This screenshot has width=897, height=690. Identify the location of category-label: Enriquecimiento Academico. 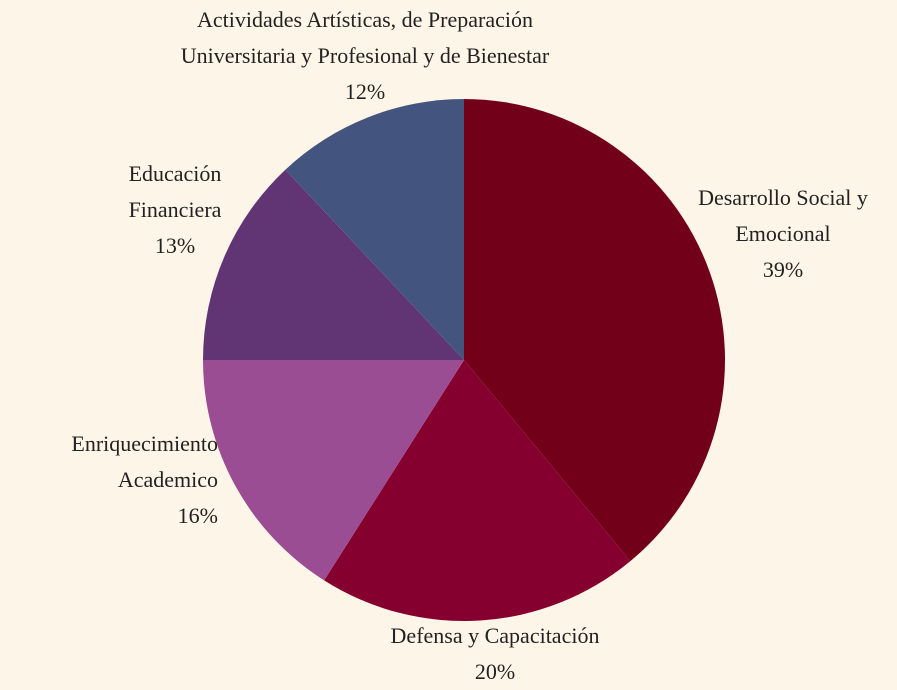
(144, 461).